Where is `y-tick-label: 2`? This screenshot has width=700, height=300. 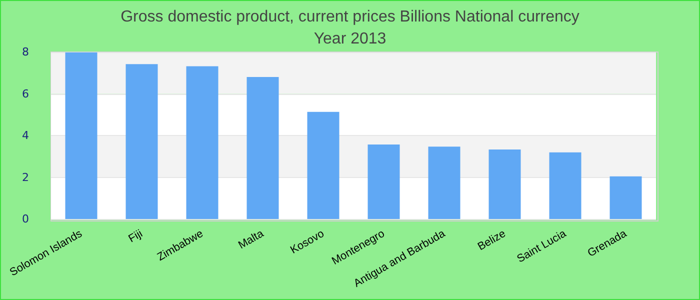
y-tick-label: 2 is located at coordinates (25, 177).